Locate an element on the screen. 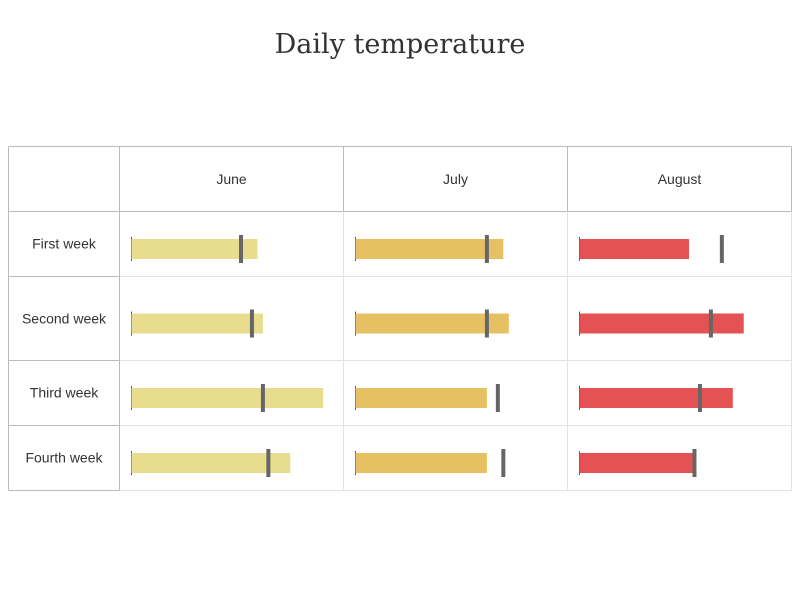 The image size is (800, 600). row-label-2: Second week is located at coordinates (64, 318).